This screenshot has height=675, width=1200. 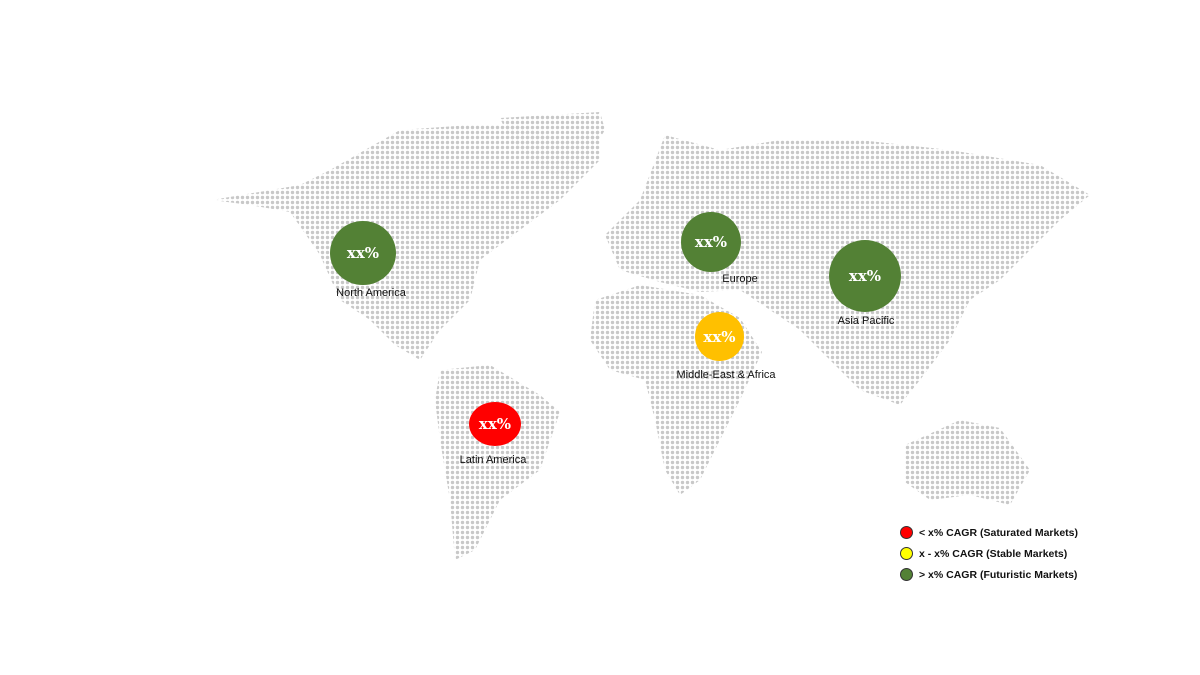 I want to click on middle-east-africa-bubble: xx%, so click(x=719, y=336).